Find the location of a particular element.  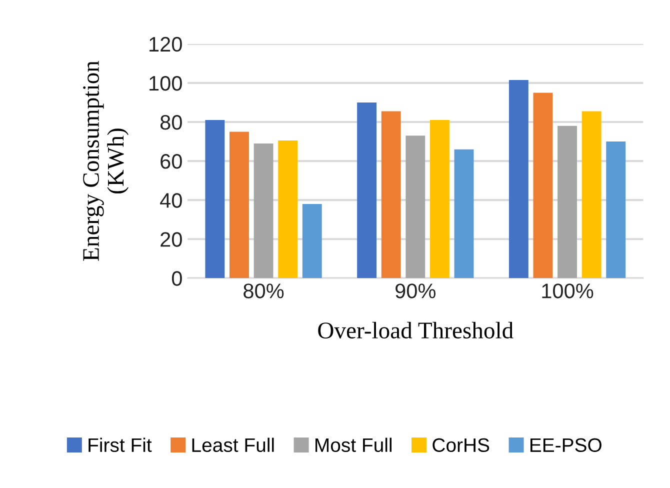

legend-label: CorHS is located at coordinates (461, 445).